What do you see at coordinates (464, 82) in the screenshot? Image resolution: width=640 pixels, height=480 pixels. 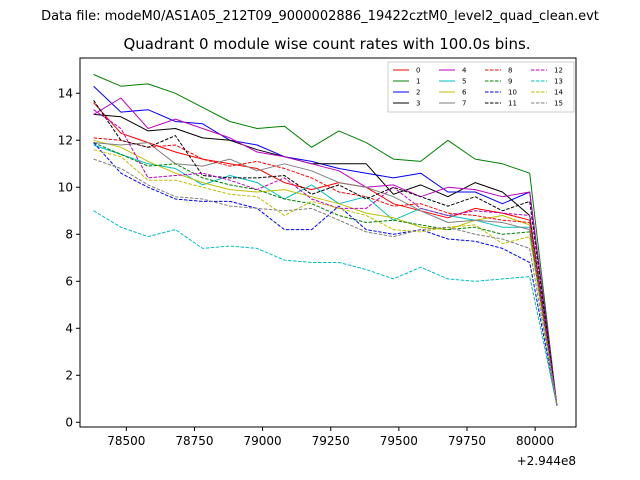 I see `legend-label-5: 5` at bounding box center [464, 82].